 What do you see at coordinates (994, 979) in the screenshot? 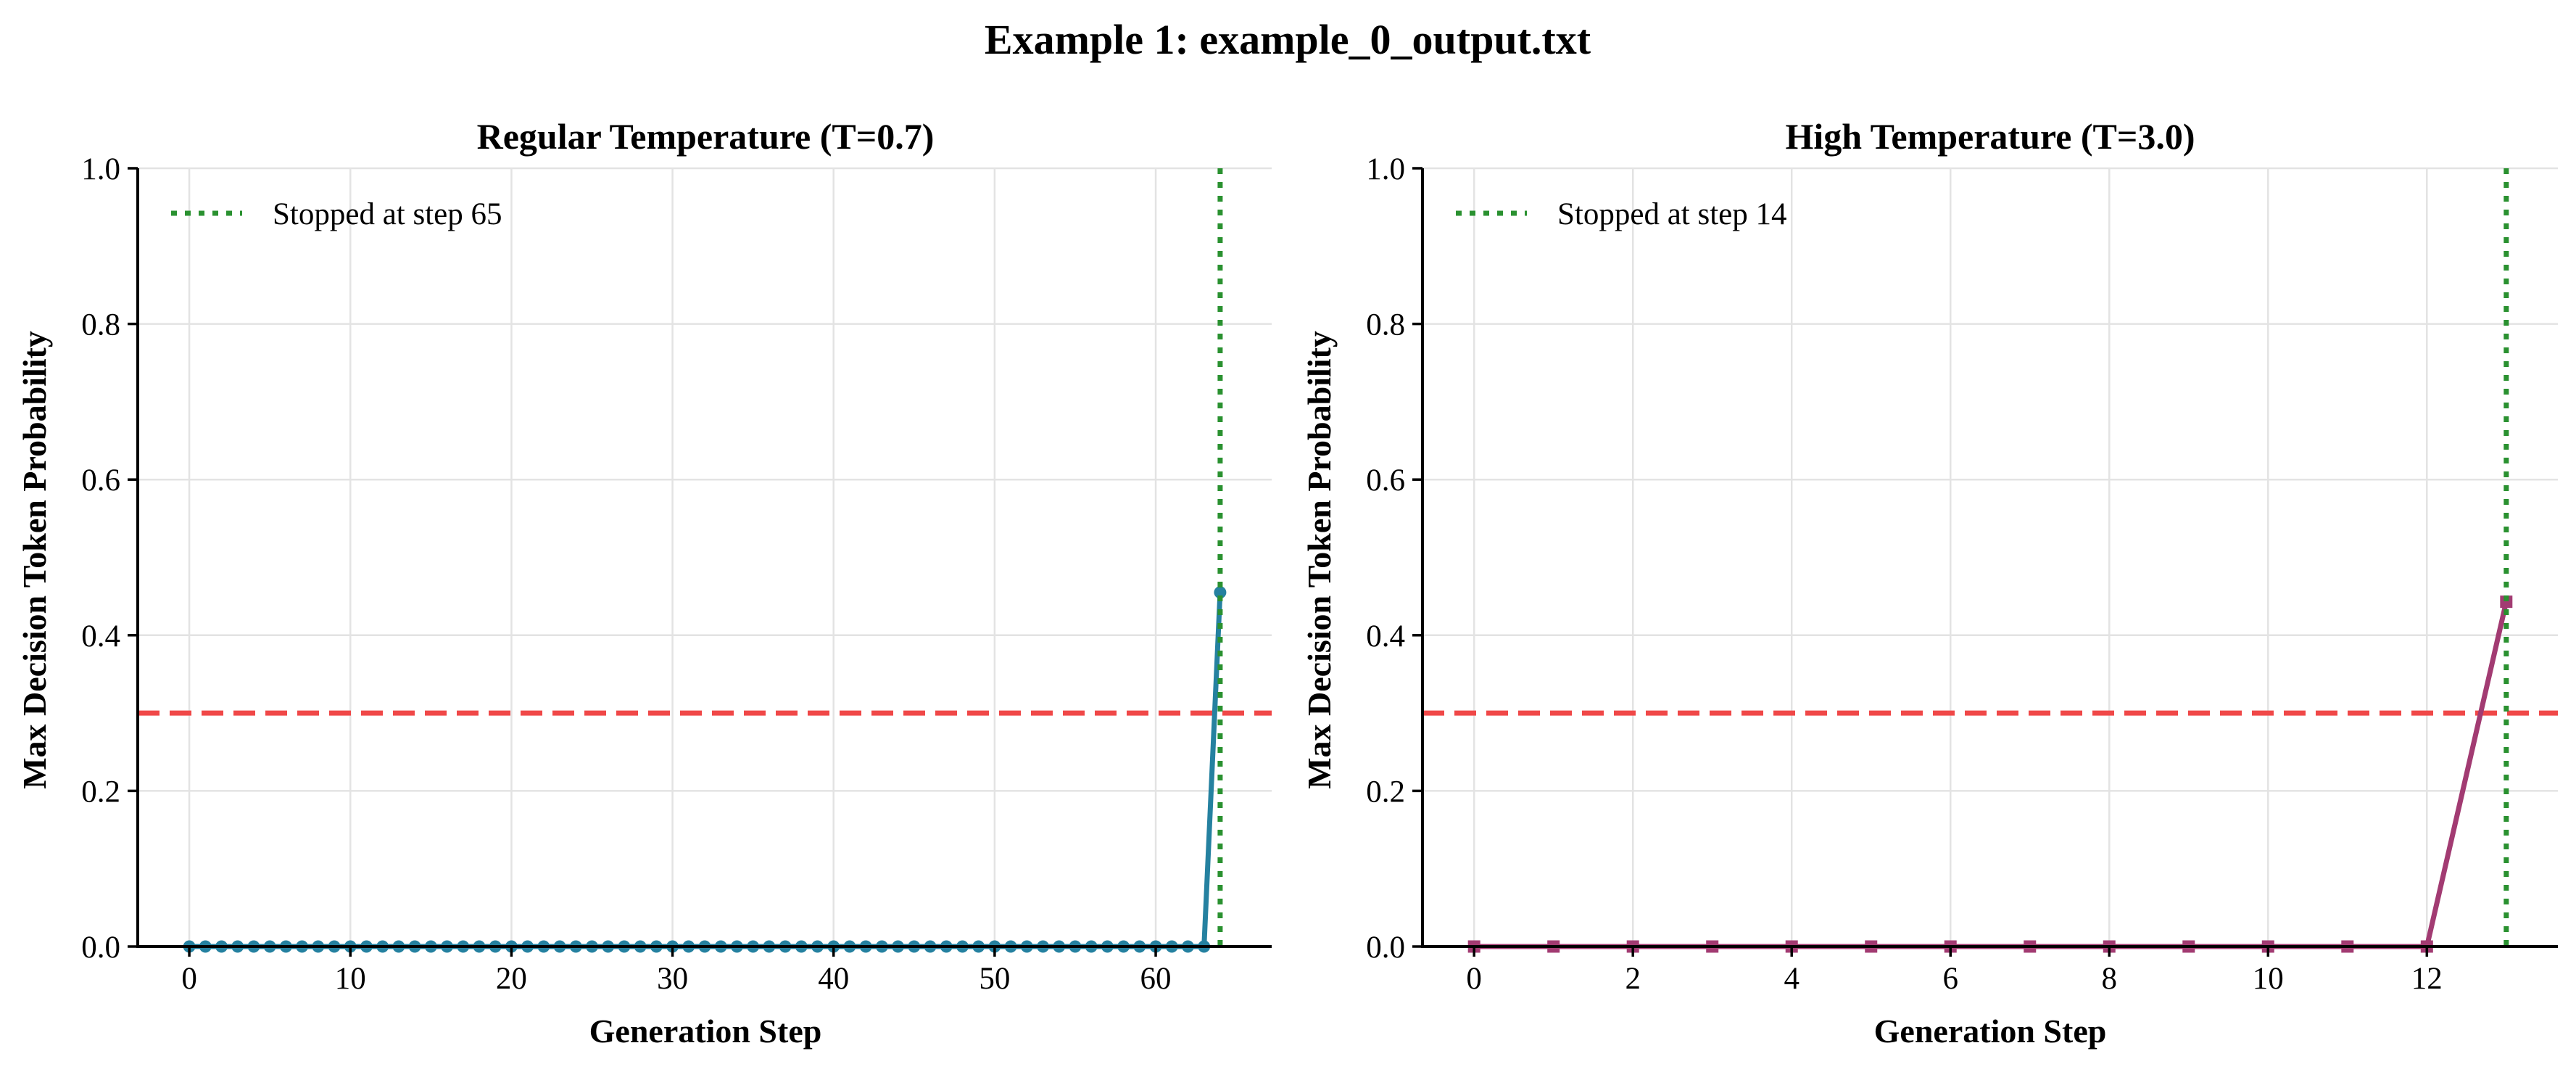
I see `x-tick-label: 50` at bounding box center [994, 979].